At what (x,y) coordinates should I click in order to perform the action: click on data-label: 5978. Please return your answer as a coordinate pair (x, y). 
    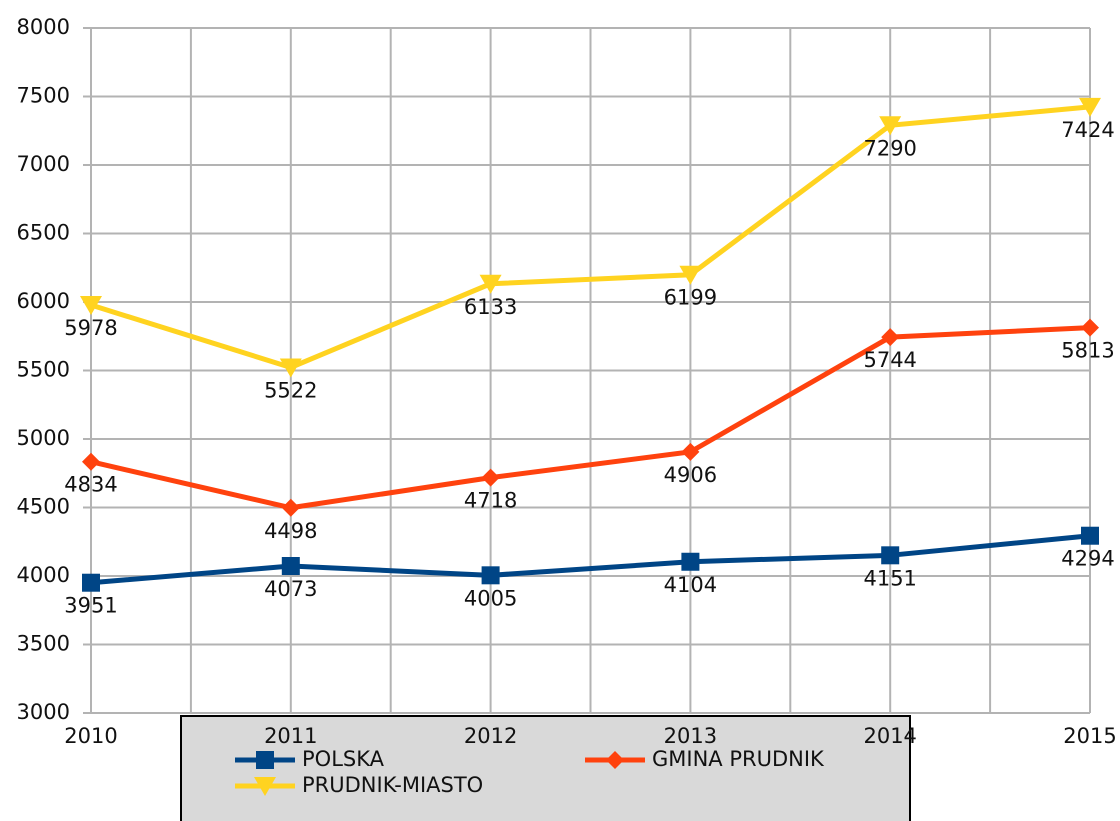
    Looking at the image, I should click on (90, 328).